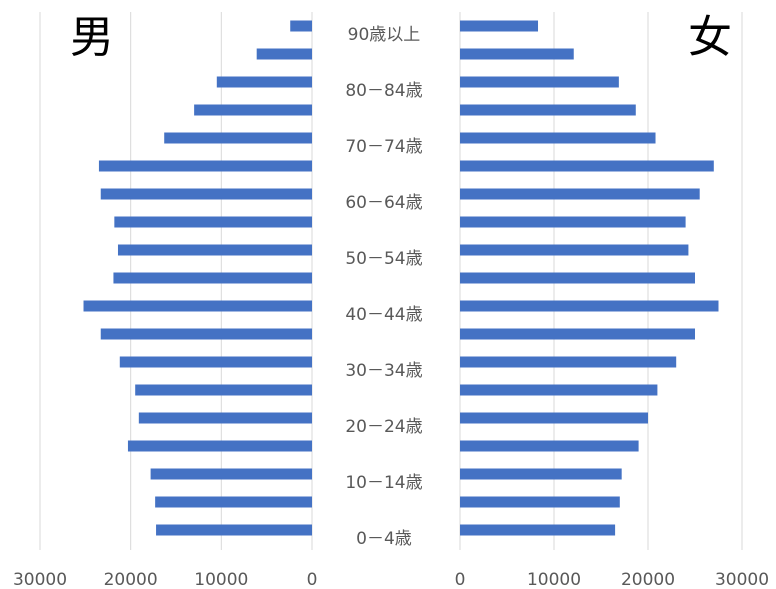  Describe the element at coordinates (554, 579) in the screenshot. I see `female-x-tick-label: 10000` at that location.